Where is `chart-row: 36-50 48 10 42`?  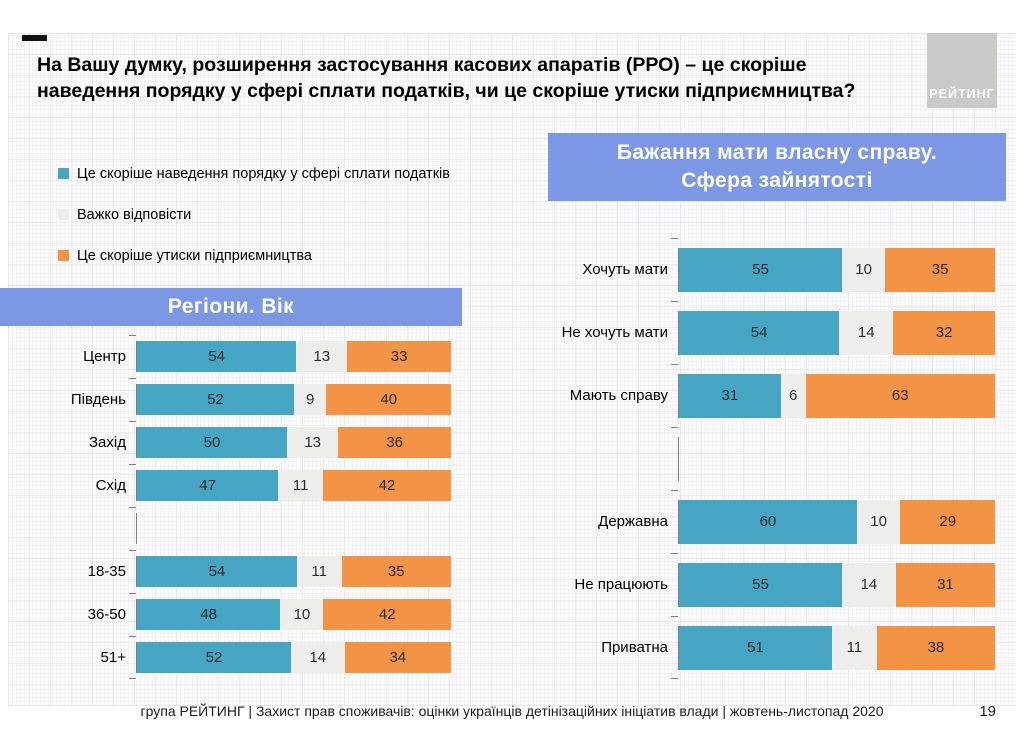
chart-row: 36-50 48 10 42 is located at coordinates (242, 614).